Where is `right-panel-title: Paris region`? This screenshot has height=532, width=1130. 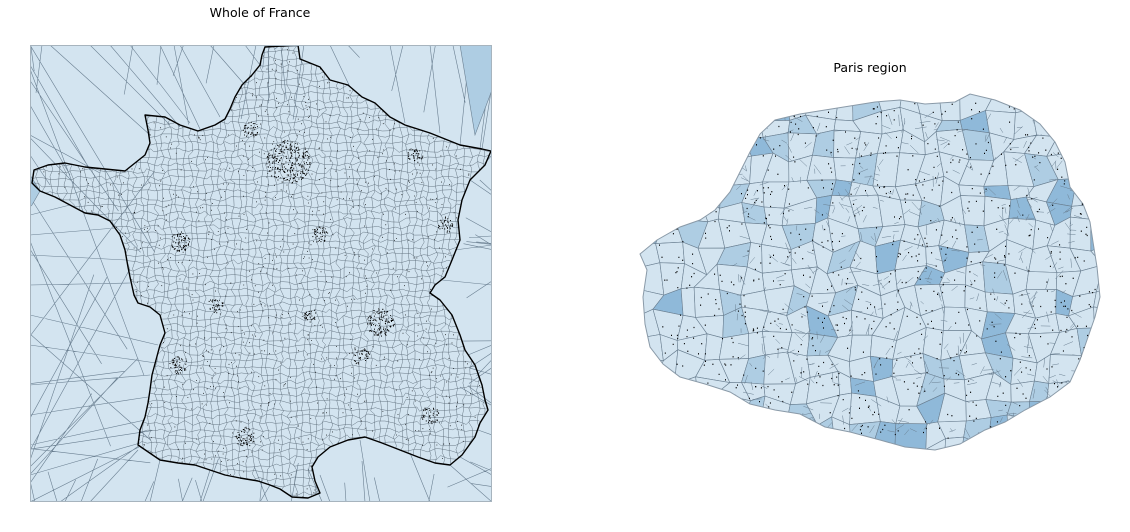
right-panel-title: Paris region is located at coordinates (870, 67).